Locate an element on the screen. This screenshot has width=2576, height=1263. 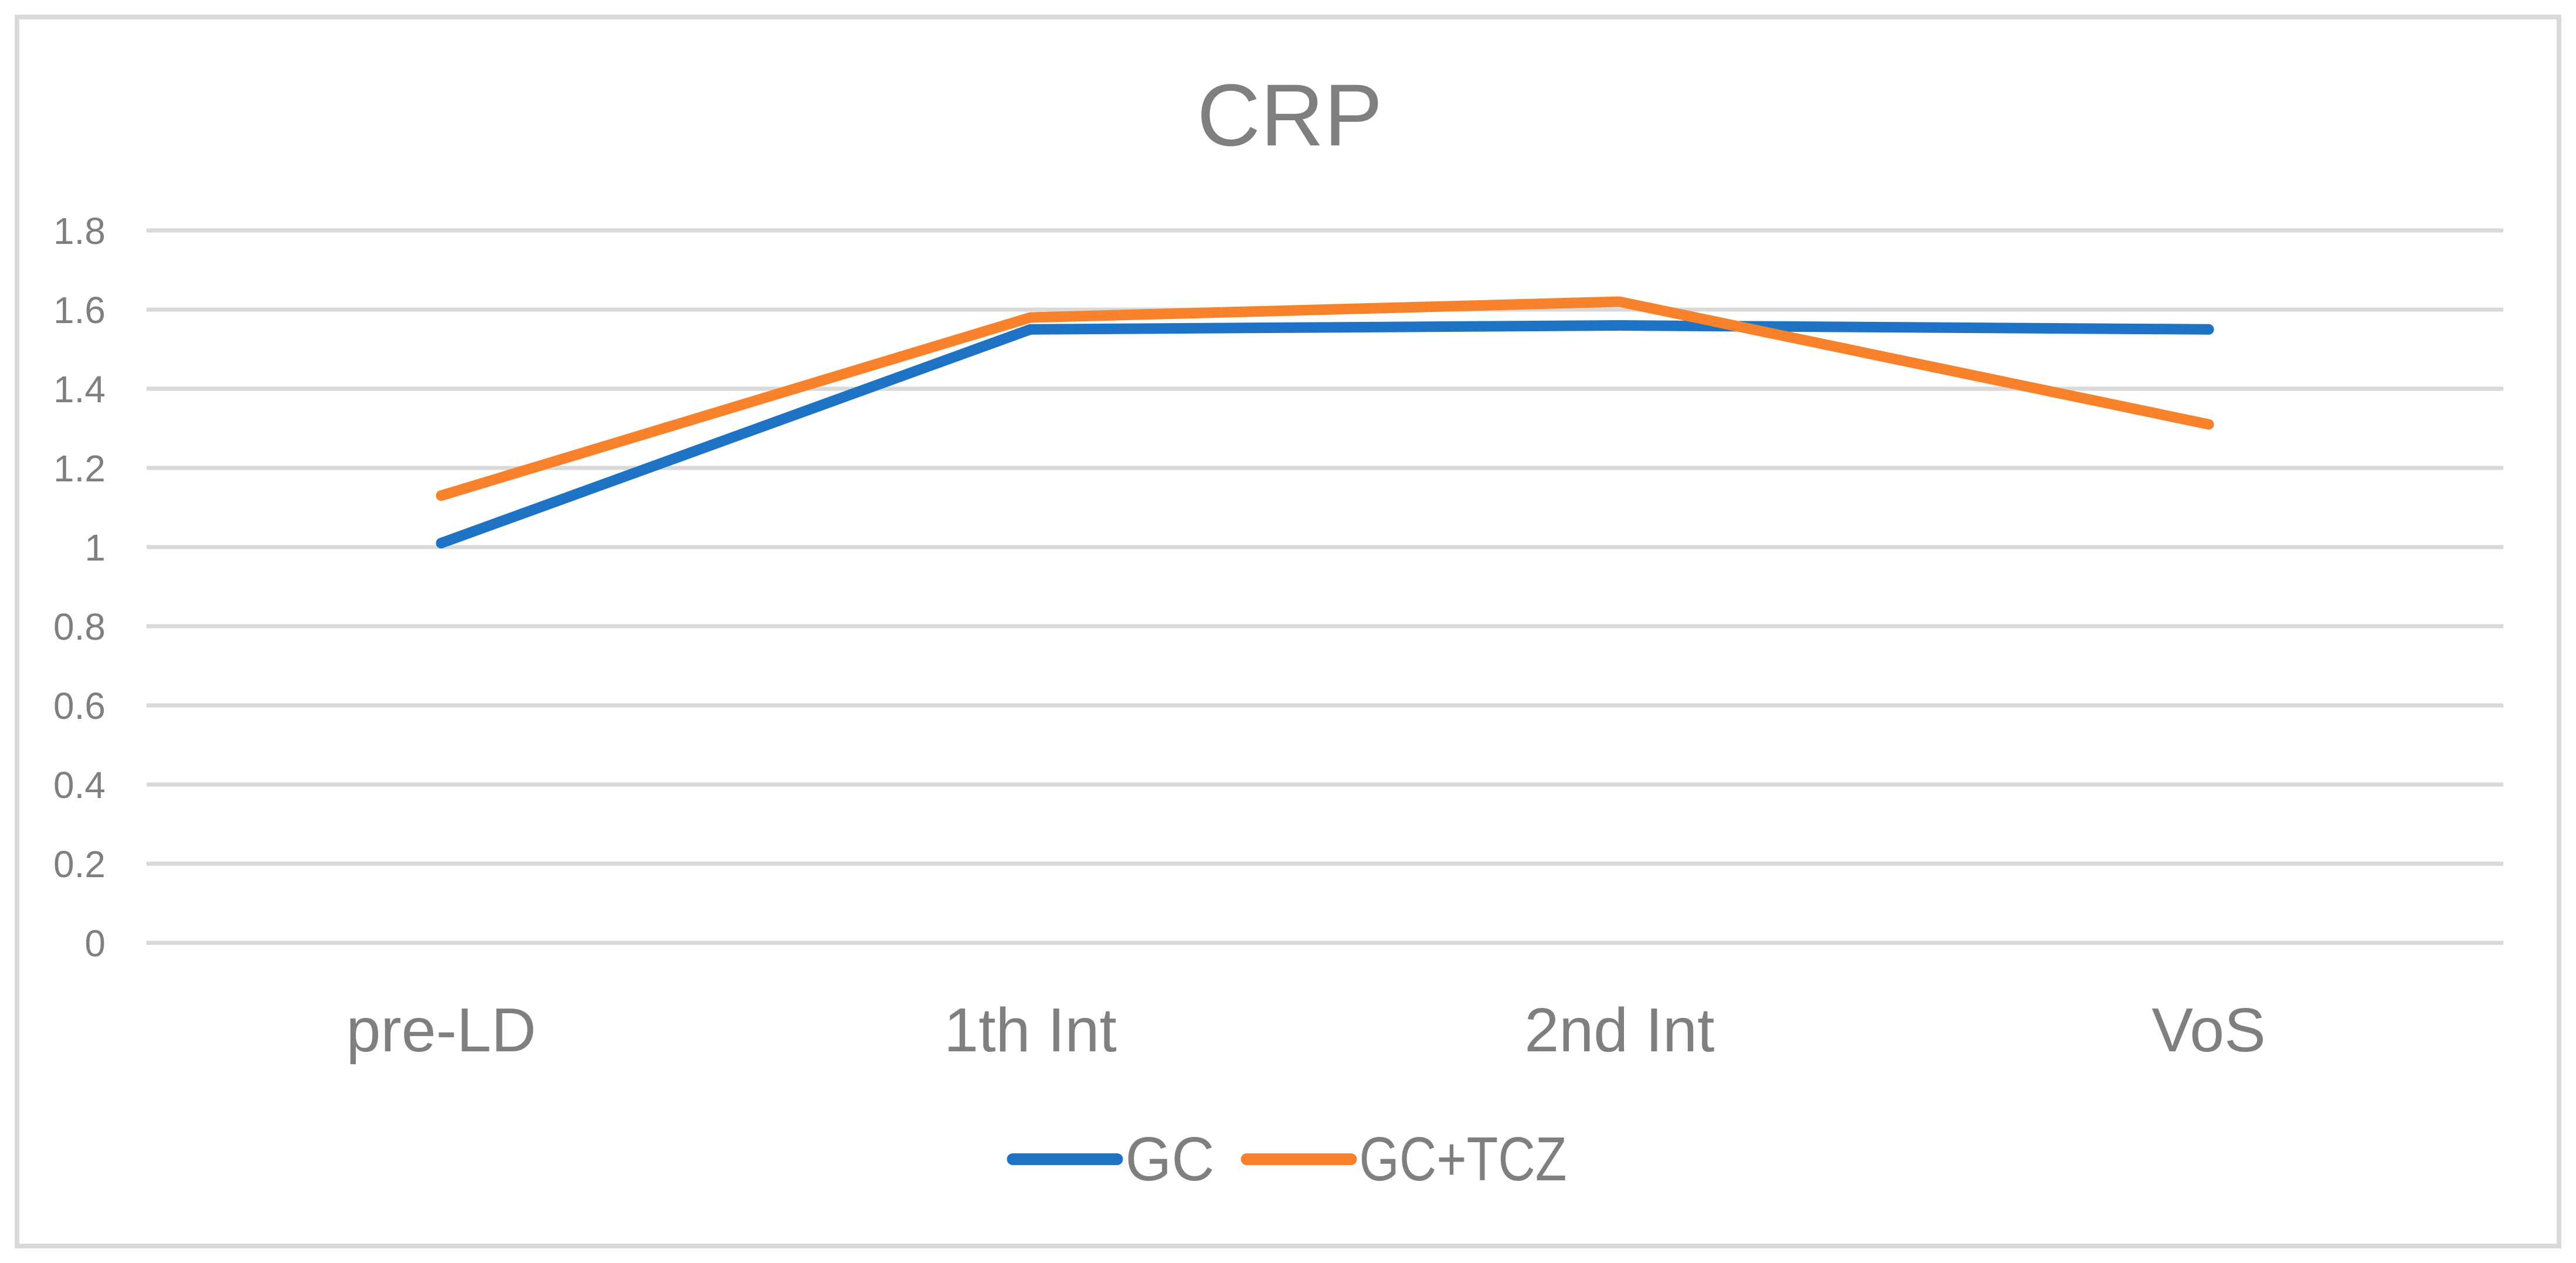
y-axis-tick-label: 0.8 is located at coordinates (79, 627).